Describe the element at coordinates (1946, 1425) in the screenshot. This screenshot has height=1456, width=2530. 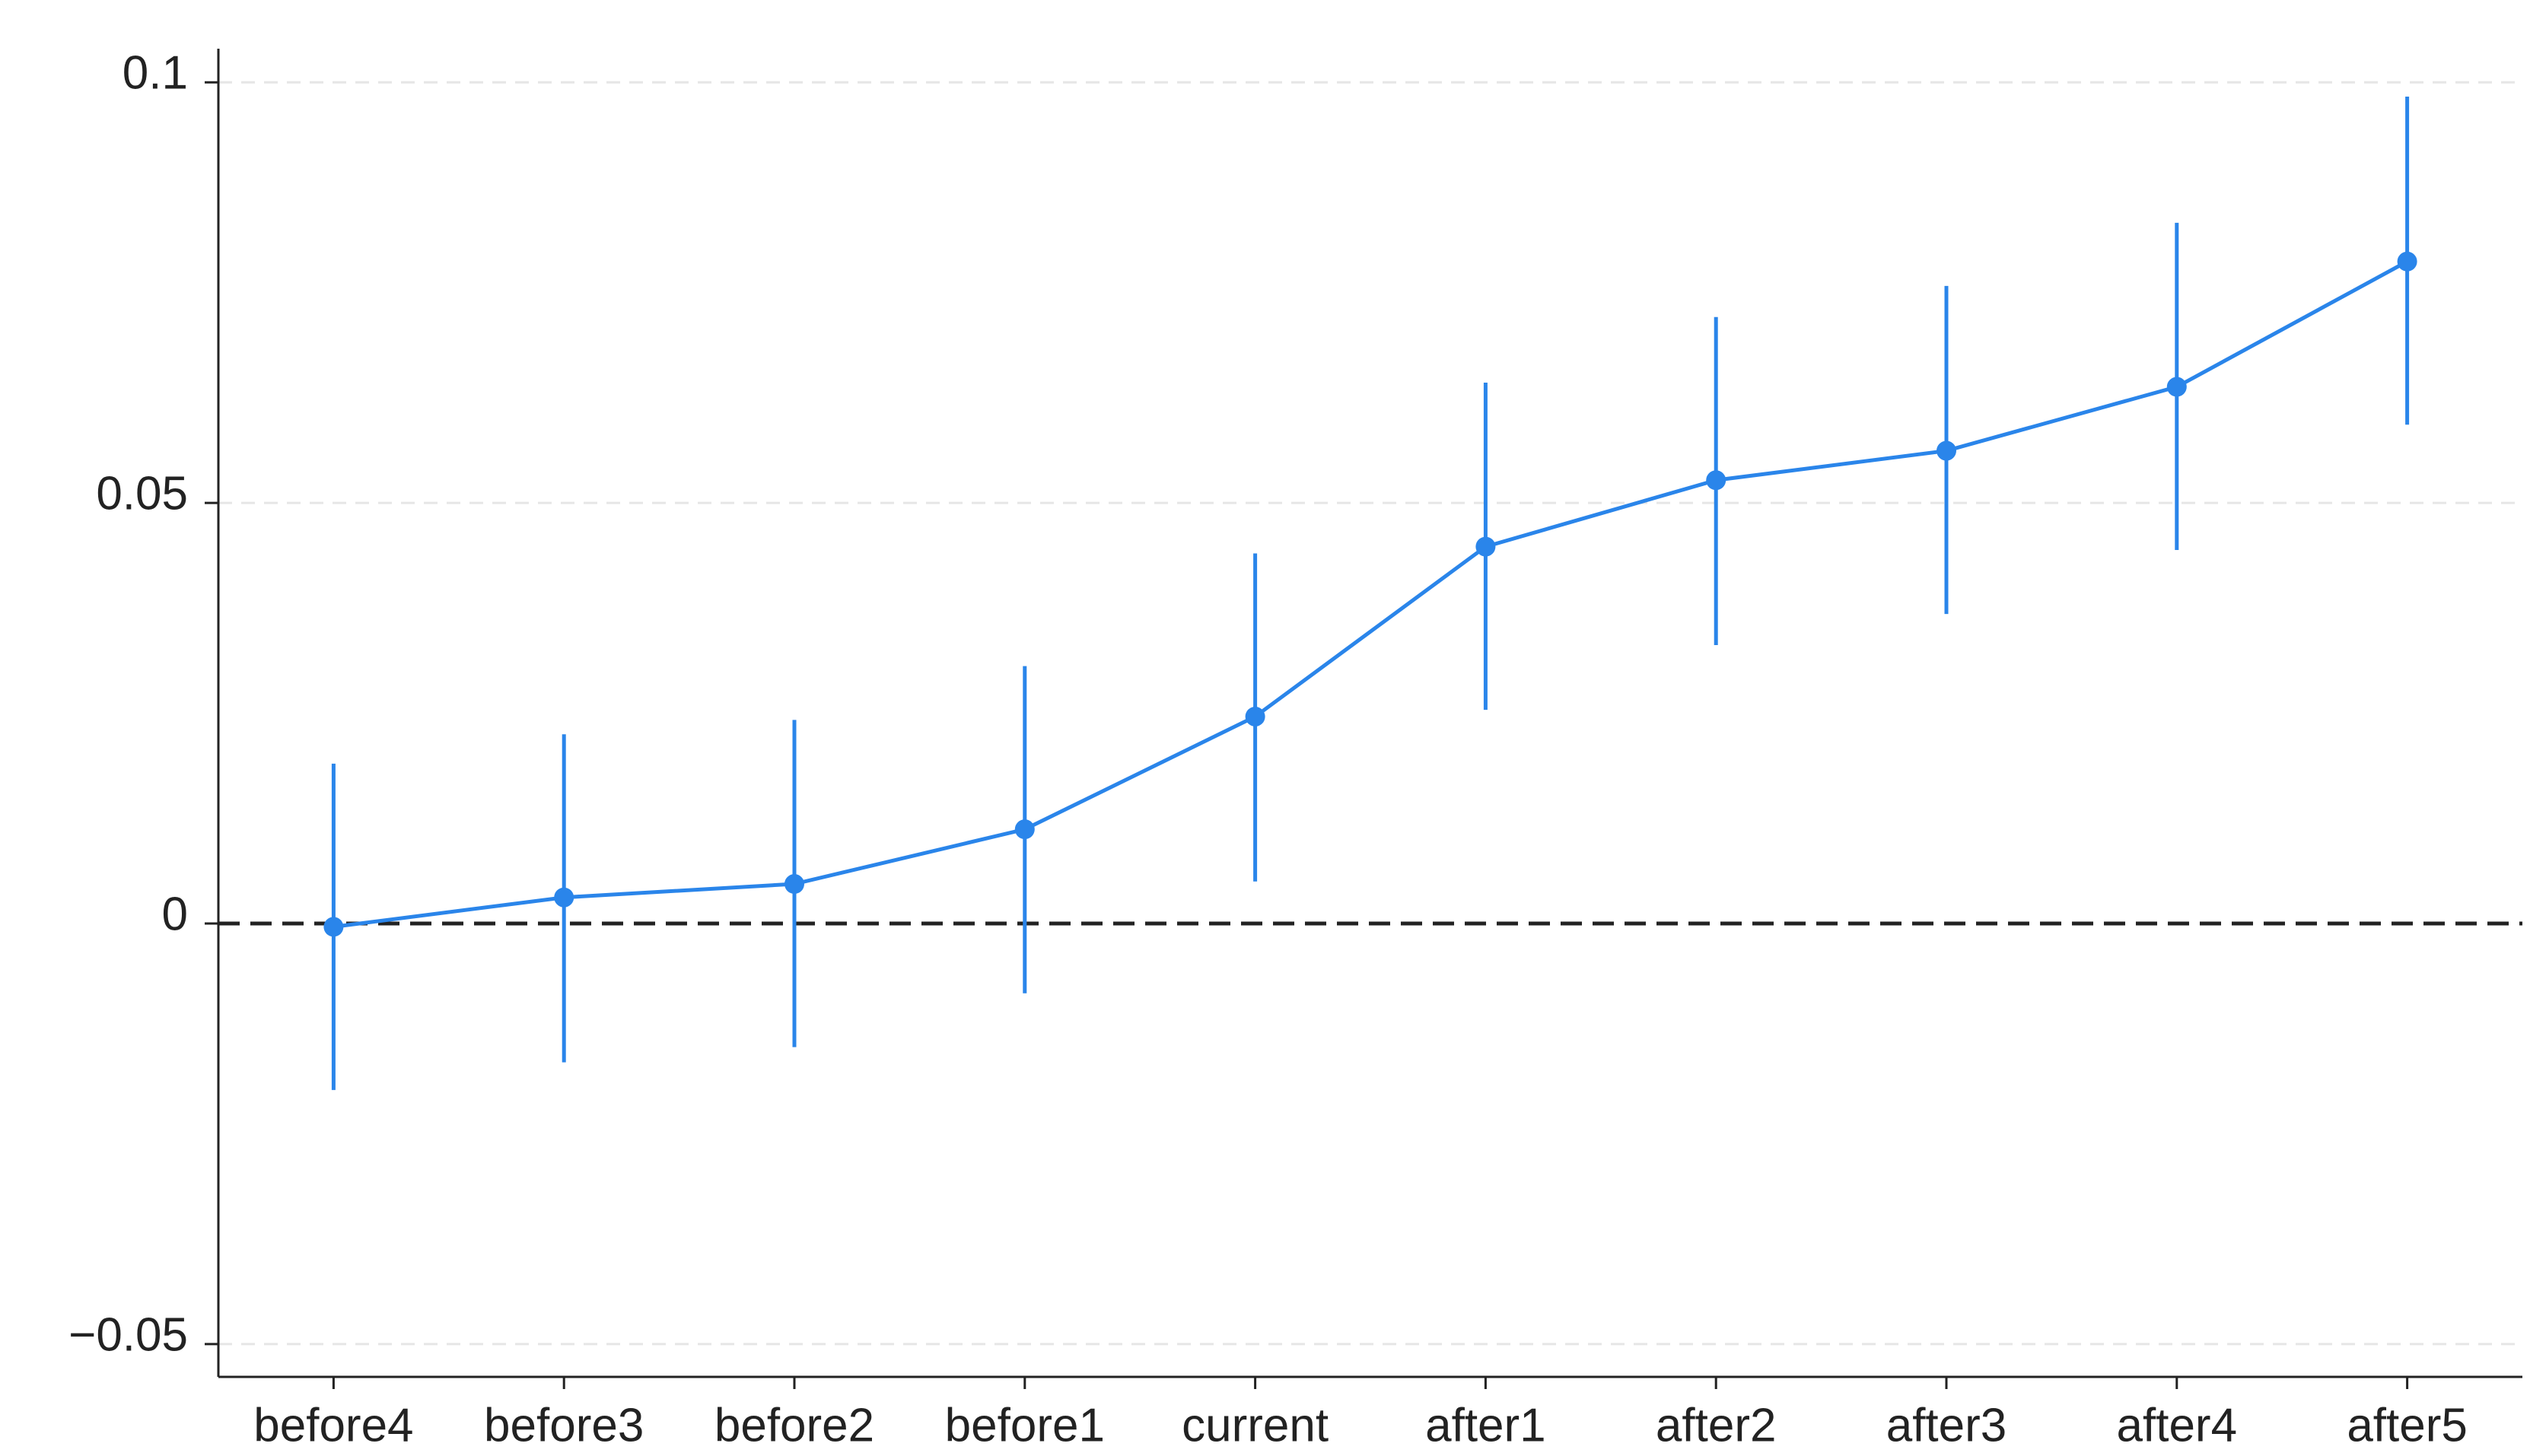
I see `x-tick-label: after3` at that location.